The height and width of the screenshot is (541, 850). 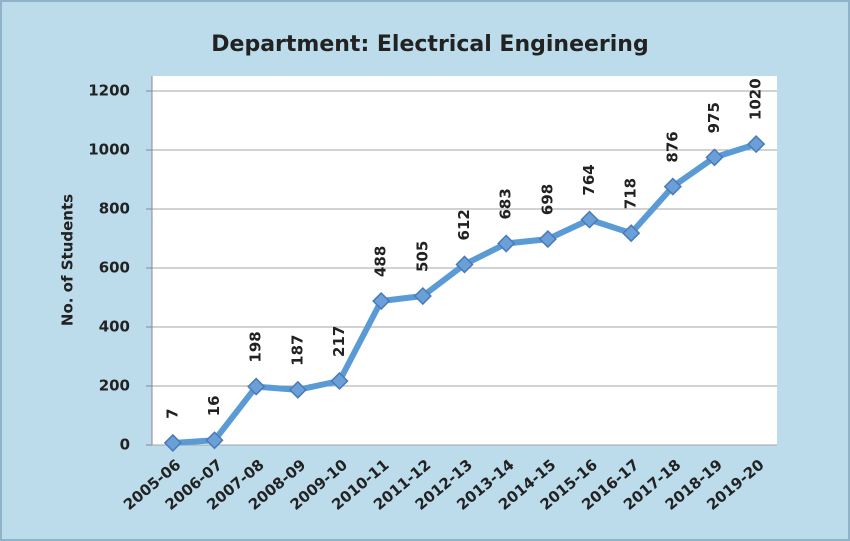 What do you see at coordinates (422, 256) in the screenshot?
I see `data-label: 505` at bounding box center [422, 256].